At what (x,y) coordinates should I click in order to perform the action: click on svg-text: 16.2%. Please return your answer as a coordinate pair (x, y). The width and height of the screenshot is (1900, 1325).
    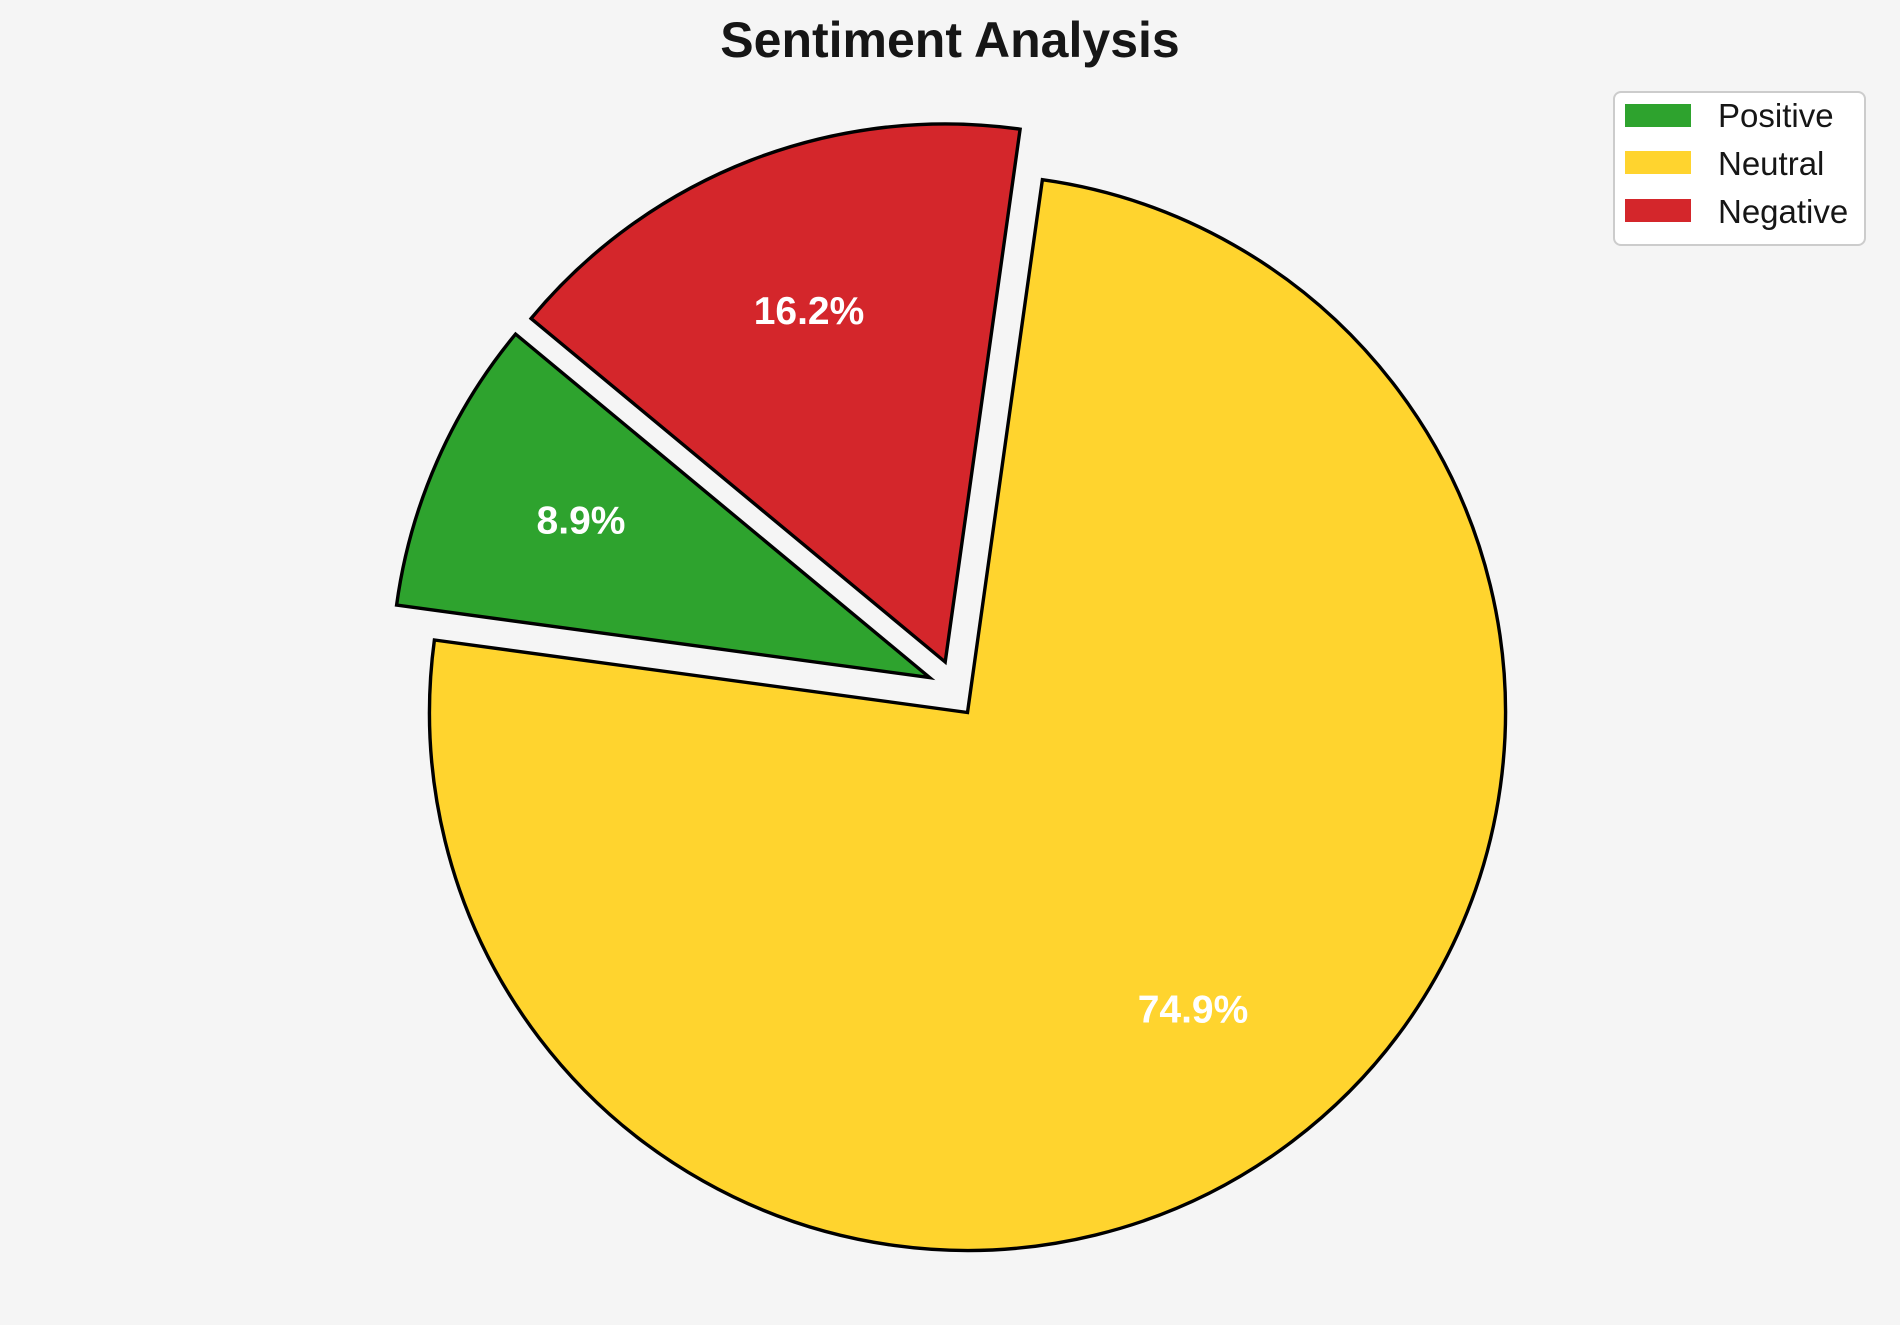
    Looking at the image, I should click on (809, 311).